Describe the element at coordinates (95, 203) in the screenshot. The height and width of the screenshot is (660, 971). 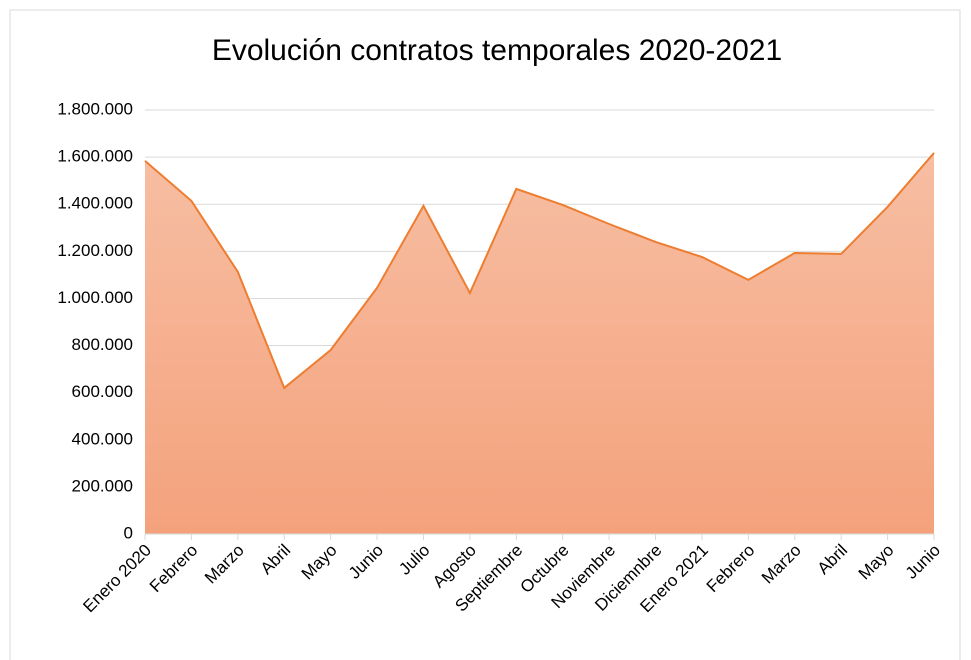
I see `y-tick-label: 1.400.000` at that location.